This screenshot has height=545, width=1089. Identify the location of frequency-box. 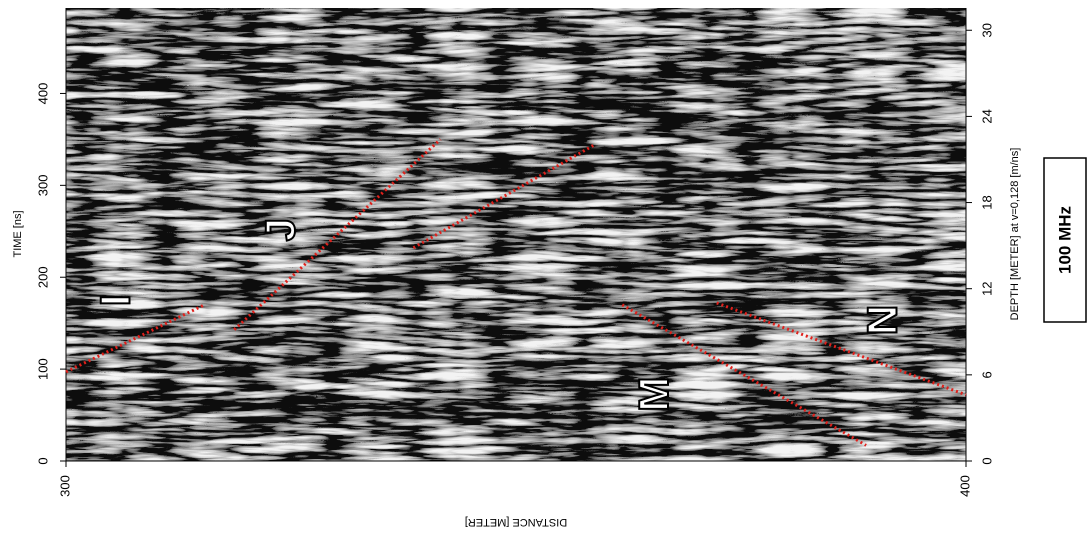
(1065, 240).